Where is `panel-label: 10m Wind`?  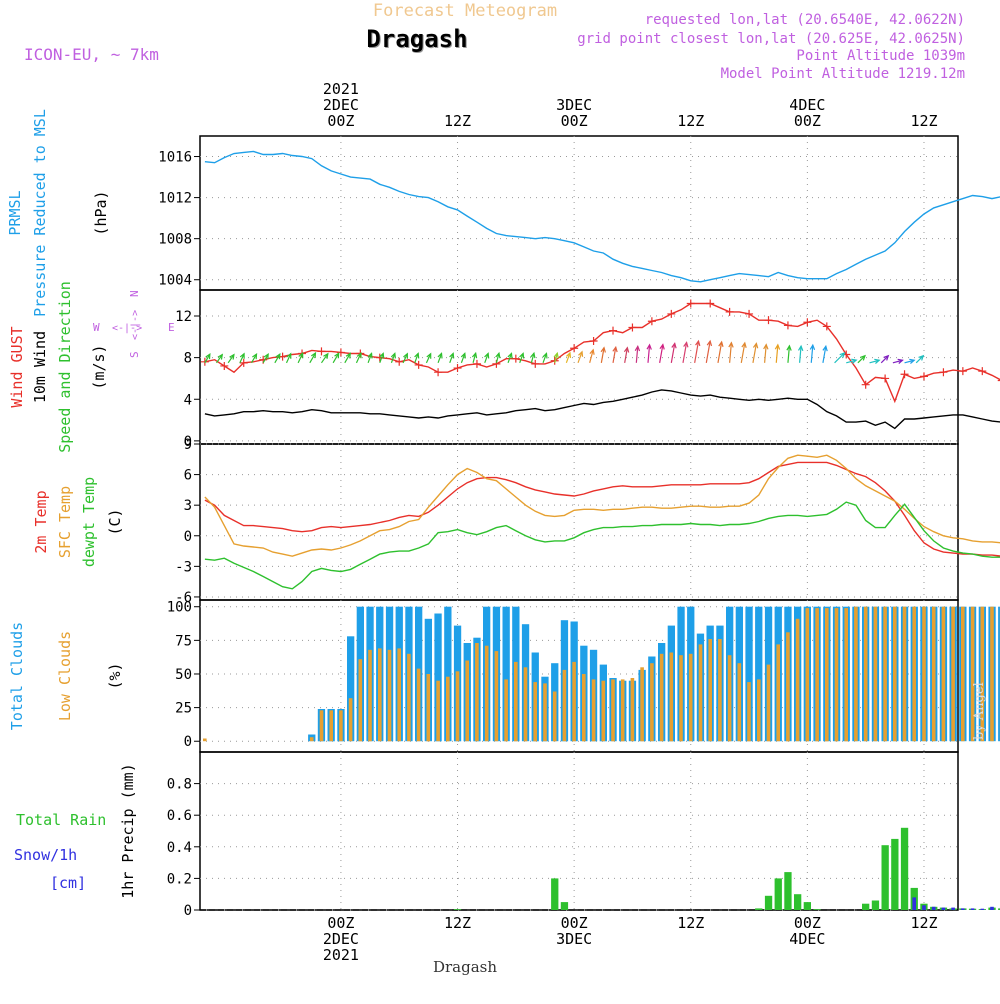
panel-label: 10m Wind is located at coordinates (40, 367).